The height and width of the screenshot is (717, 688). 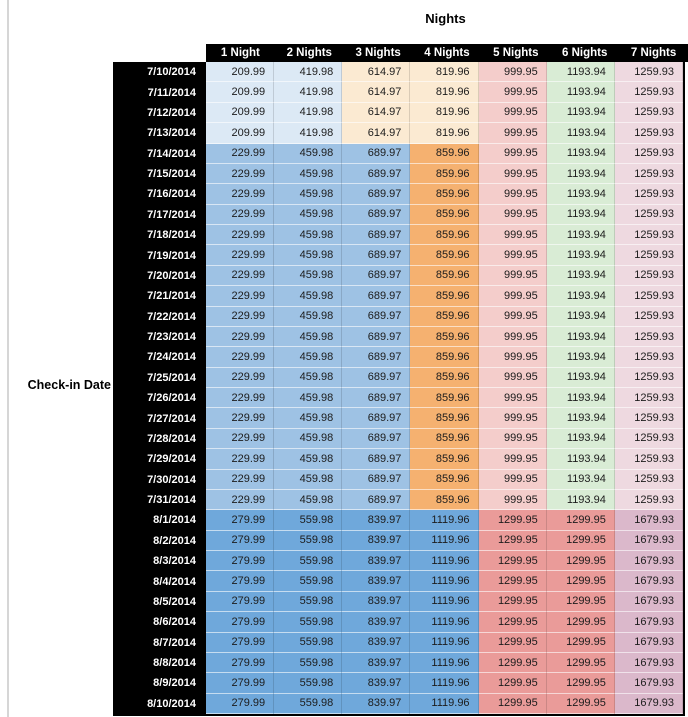 What do you see at coordinates (159, 398) in the screenshot?
I see `row-header-date: 7/26/2014` at bounding box center [159, 398].